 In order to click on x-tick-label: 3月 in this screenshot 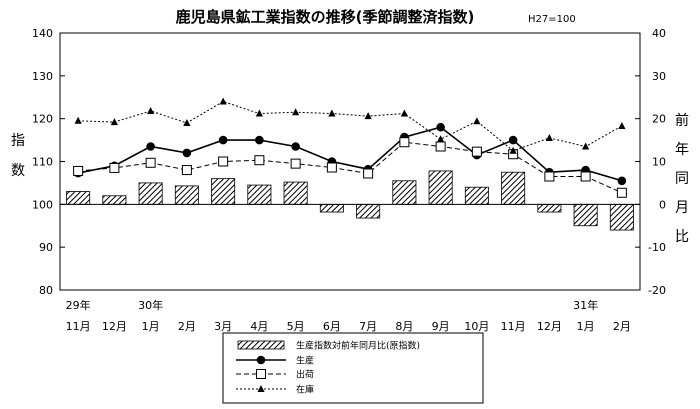, I will do `click(223, 326)`.